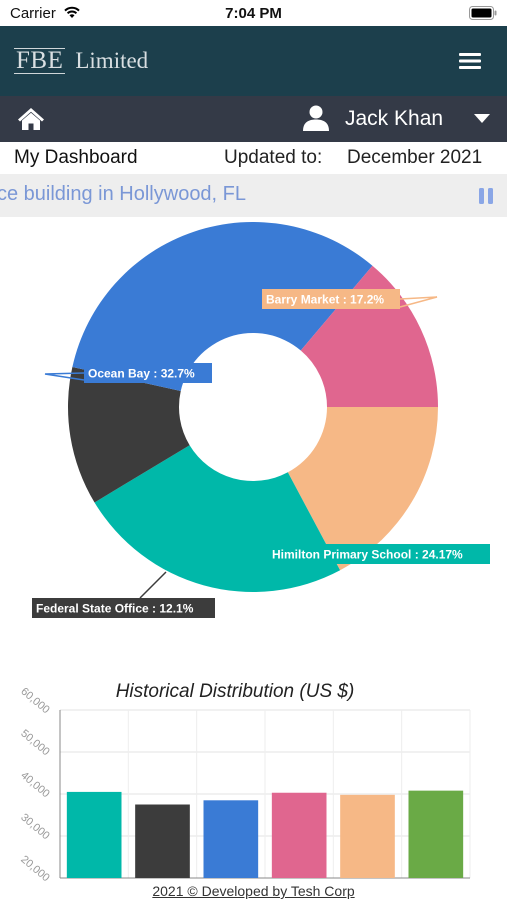 The height and width of the screenshot is (900, 507). I want to click on slice-label: Barry Market : 17.2%, so click(325, 300).